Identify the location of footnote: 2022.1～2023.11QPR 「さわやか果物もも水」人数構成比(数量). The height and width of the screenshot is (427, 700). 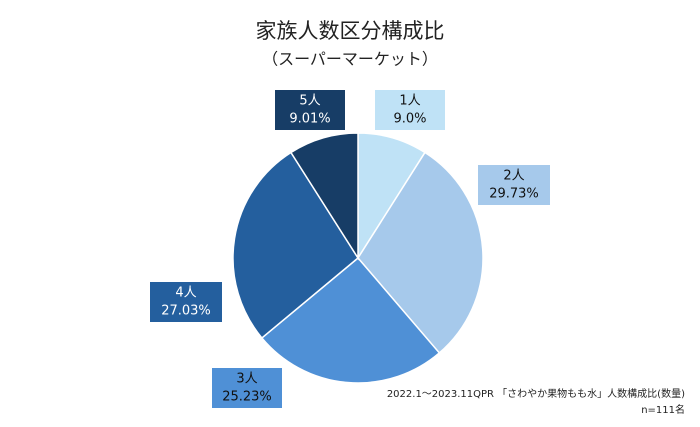
(536, 393).